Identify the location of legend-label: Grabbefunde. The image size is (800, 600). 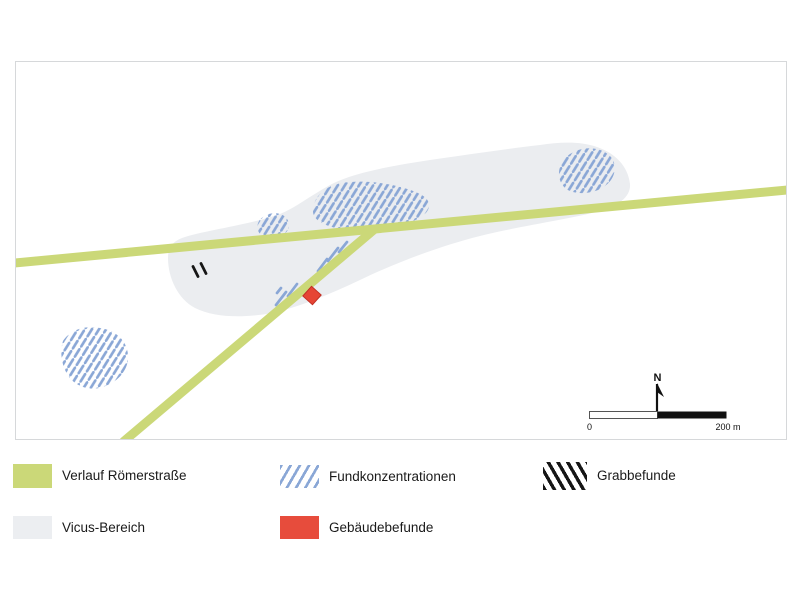
(636, 476).